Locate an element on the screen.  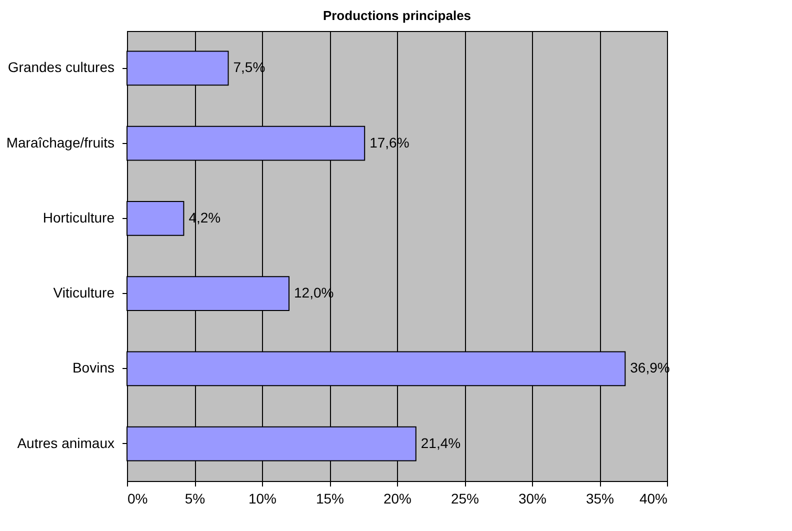
chart-title: Productions principales is located at coordinates (397, 15).